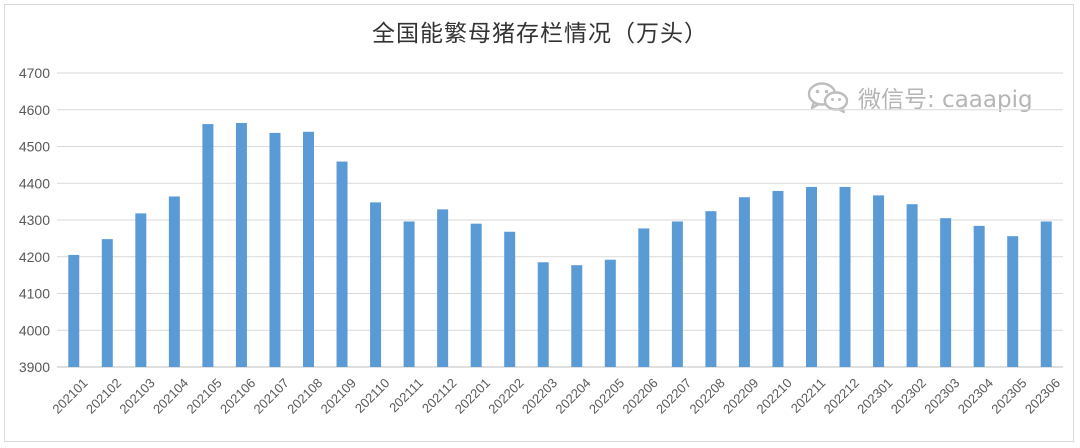 Image resolution: width=1080 pixels, height=448 pixels. What do you see at coordinates (539, 395) in the screenshot?
I see `x-tick-label: 202203` at bounding box center [539, 395].